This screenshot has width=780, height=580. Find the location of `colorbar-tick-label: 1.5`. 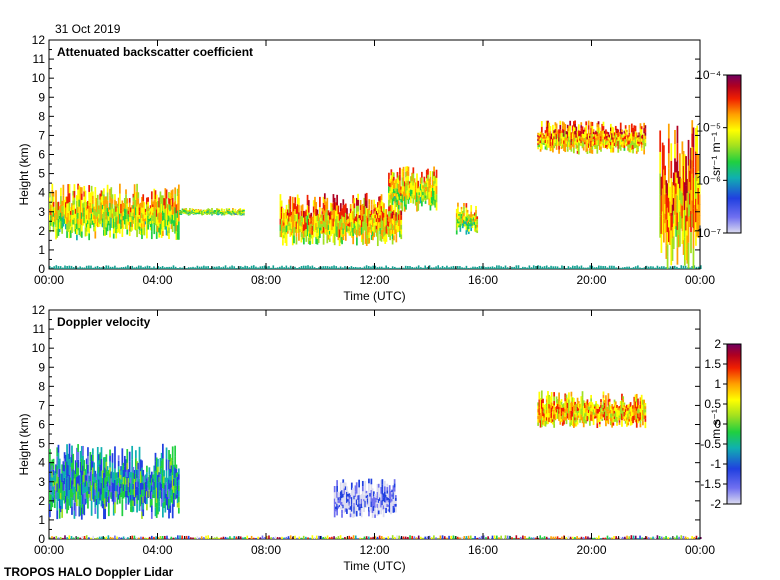

colorbar-tick-label: 1.5 is located at coordinates (712, 364).